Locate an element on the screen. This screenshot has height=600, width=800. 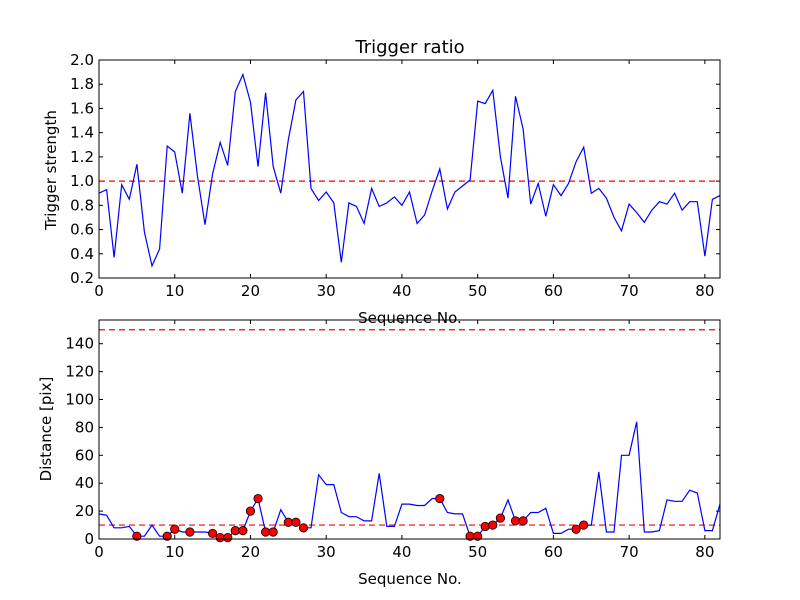
y-tick-label: 1.6 is located at coordinates (82, 108).